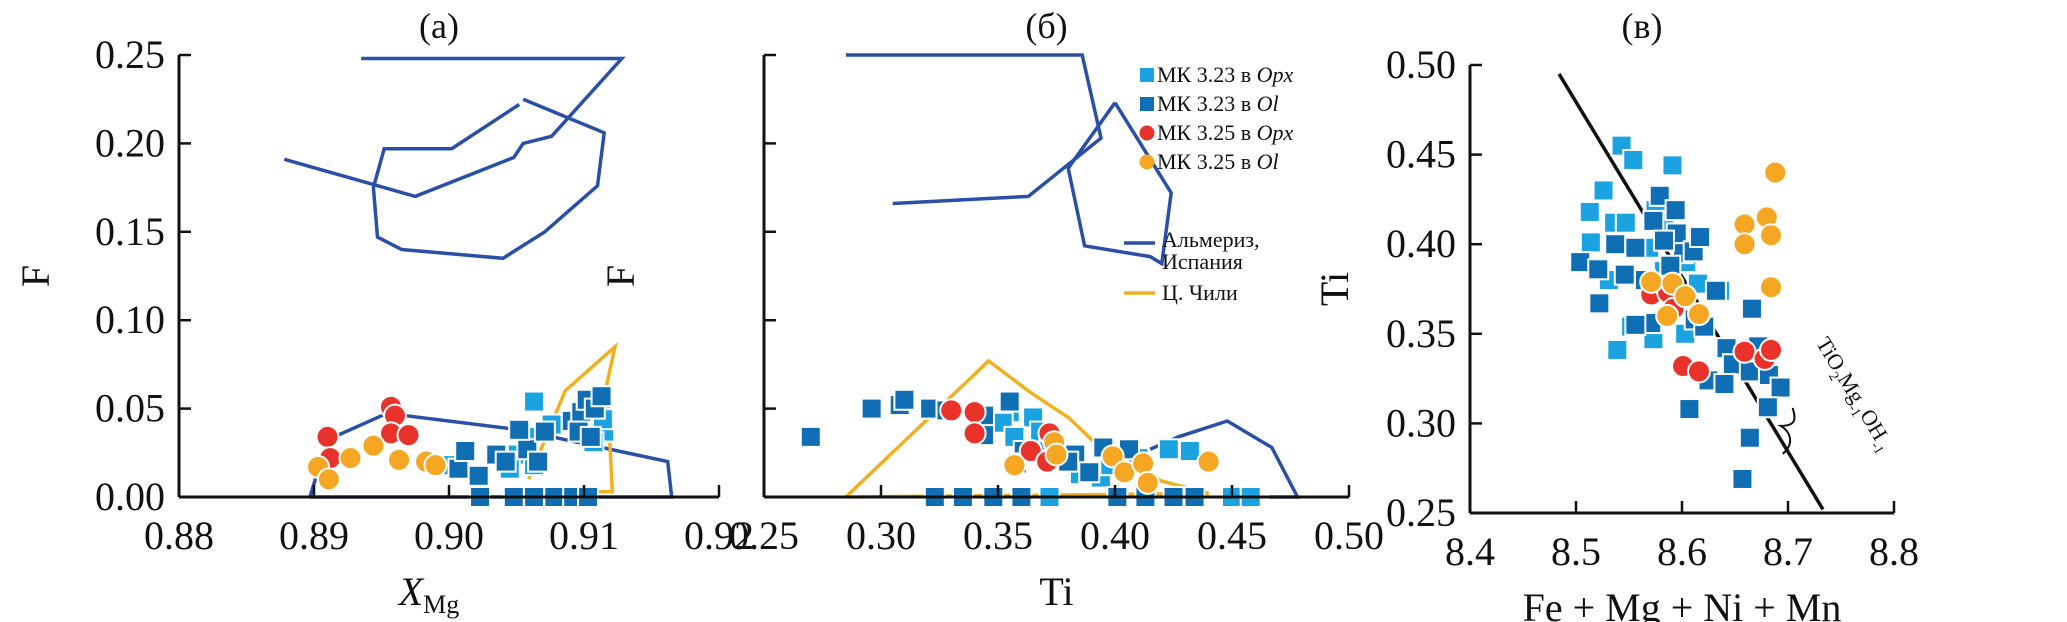  What do you see at coordinates (1421, 333) in the screenshot?
I see `y-tick-label: 0.35` at bounding box center [1421, 333].